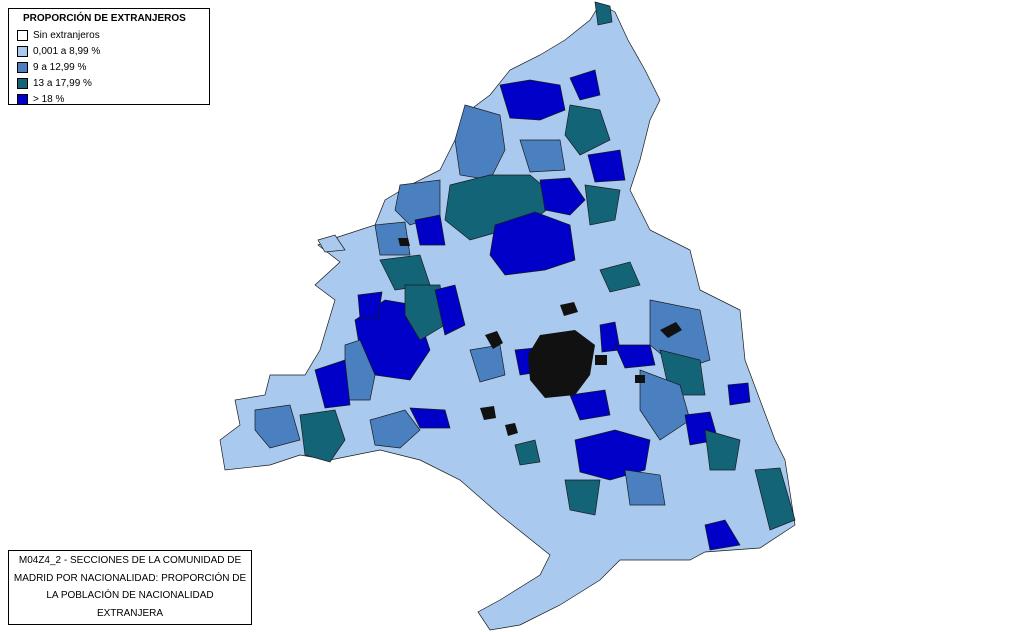 This screenshot has height=632, width=1012. What do you see at coordinates (109, 99) in the screenshot?
I see `legend-item: > 18 %` at bounding box center [109, 99].